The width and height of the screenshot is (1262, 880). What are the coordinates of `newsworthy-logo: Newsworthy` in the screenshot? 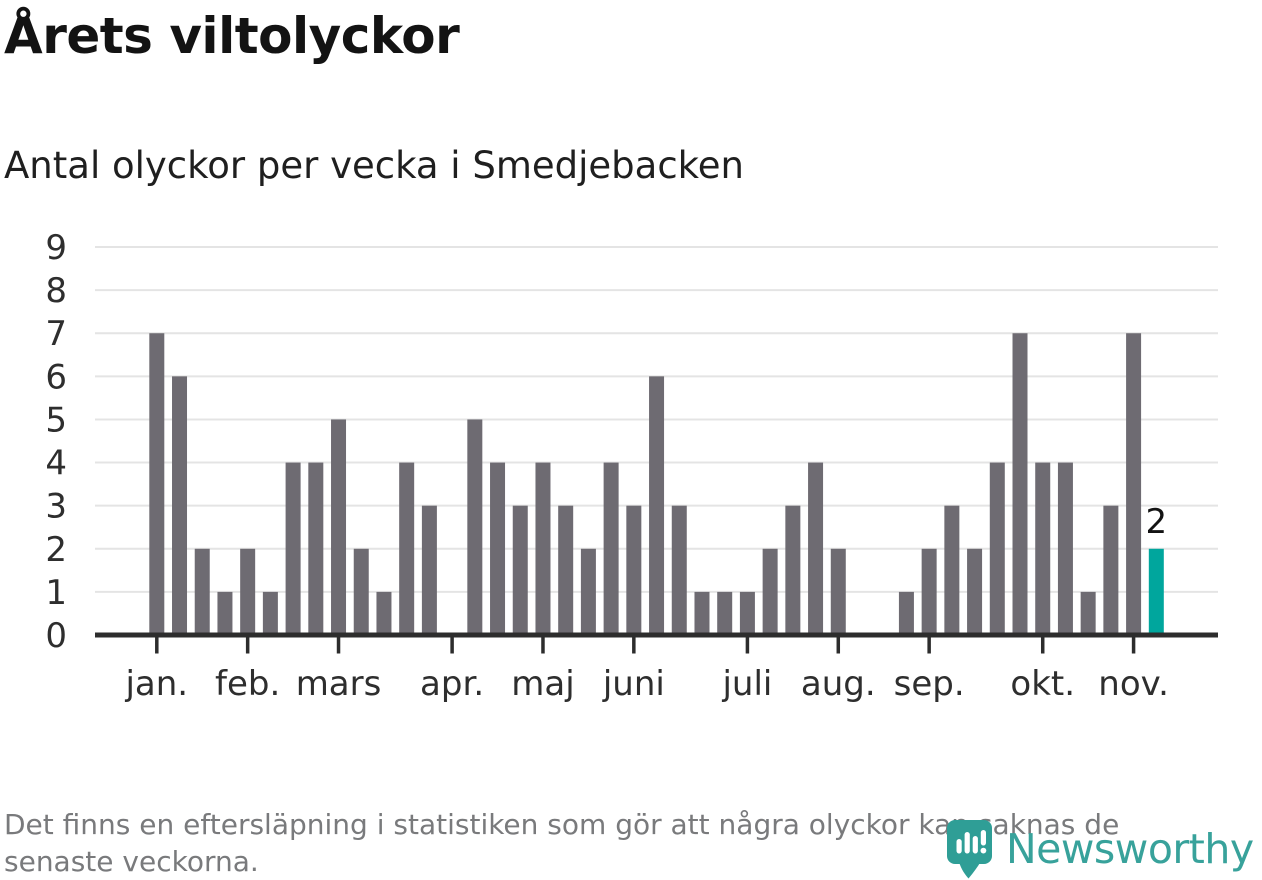 It's located at (1100, 849).